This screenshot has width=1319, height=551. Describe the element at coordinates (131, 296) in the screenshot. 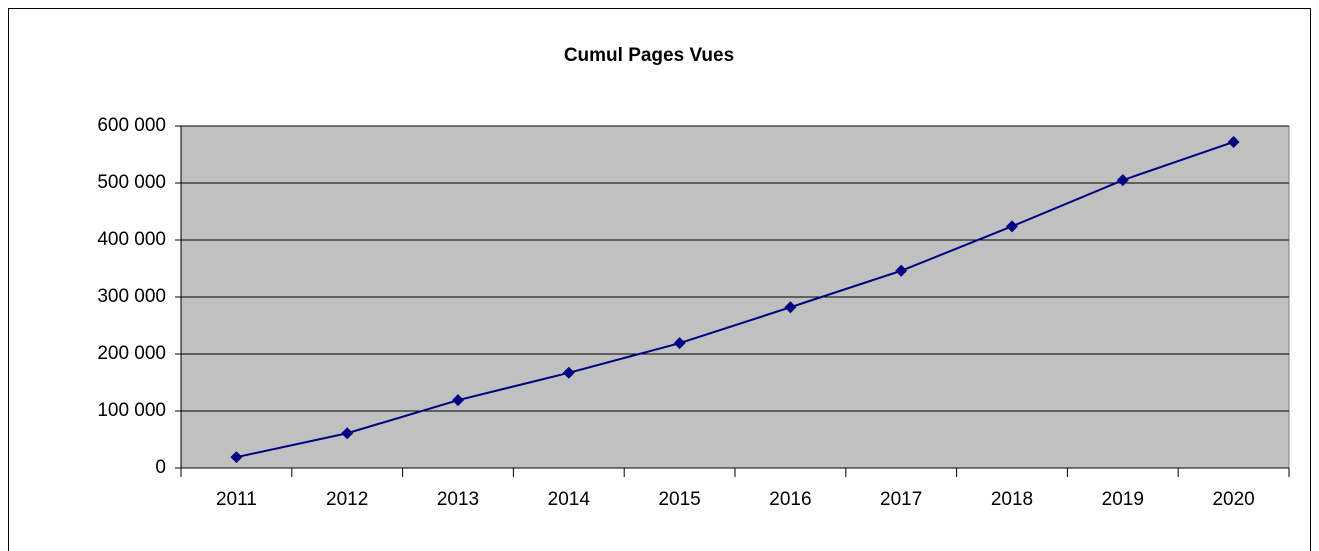

I see `y-tick-label: 300 000` at that location.